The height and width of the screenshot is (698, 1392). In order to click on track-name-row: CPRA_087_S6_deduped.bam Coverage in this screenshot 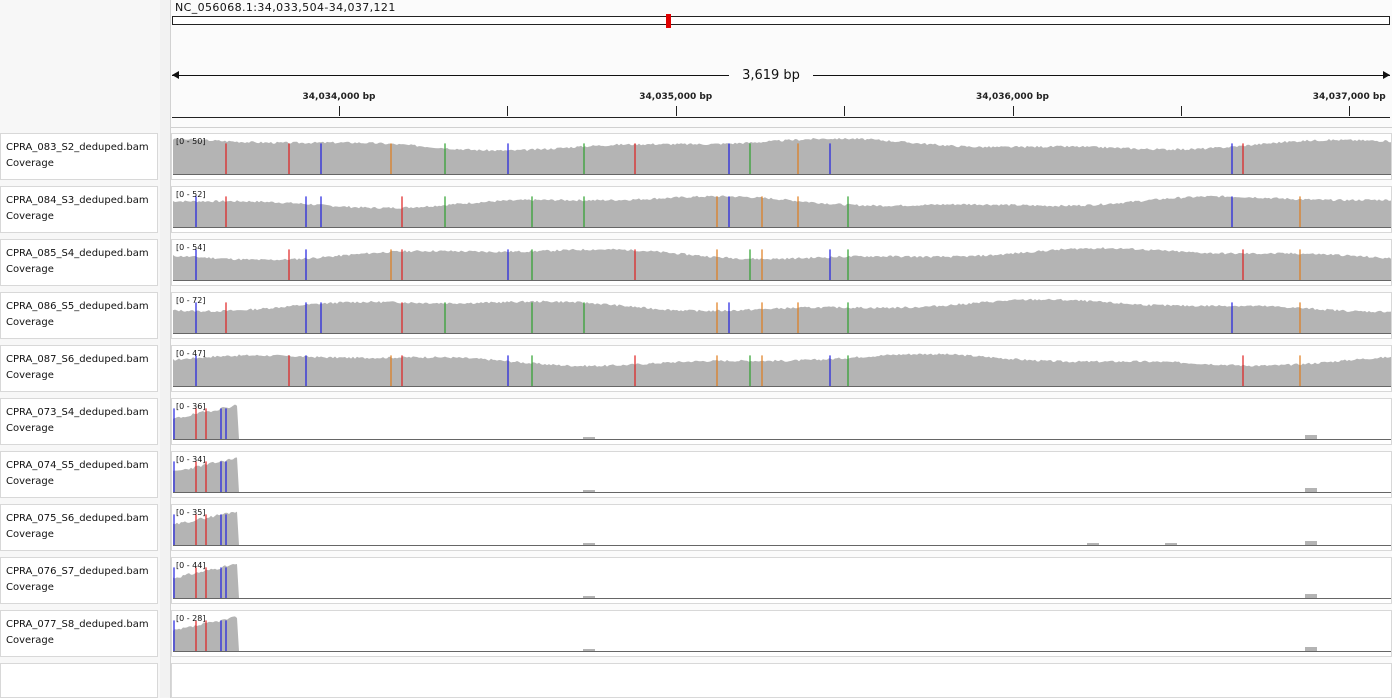, I will do `click(79, 368)`.